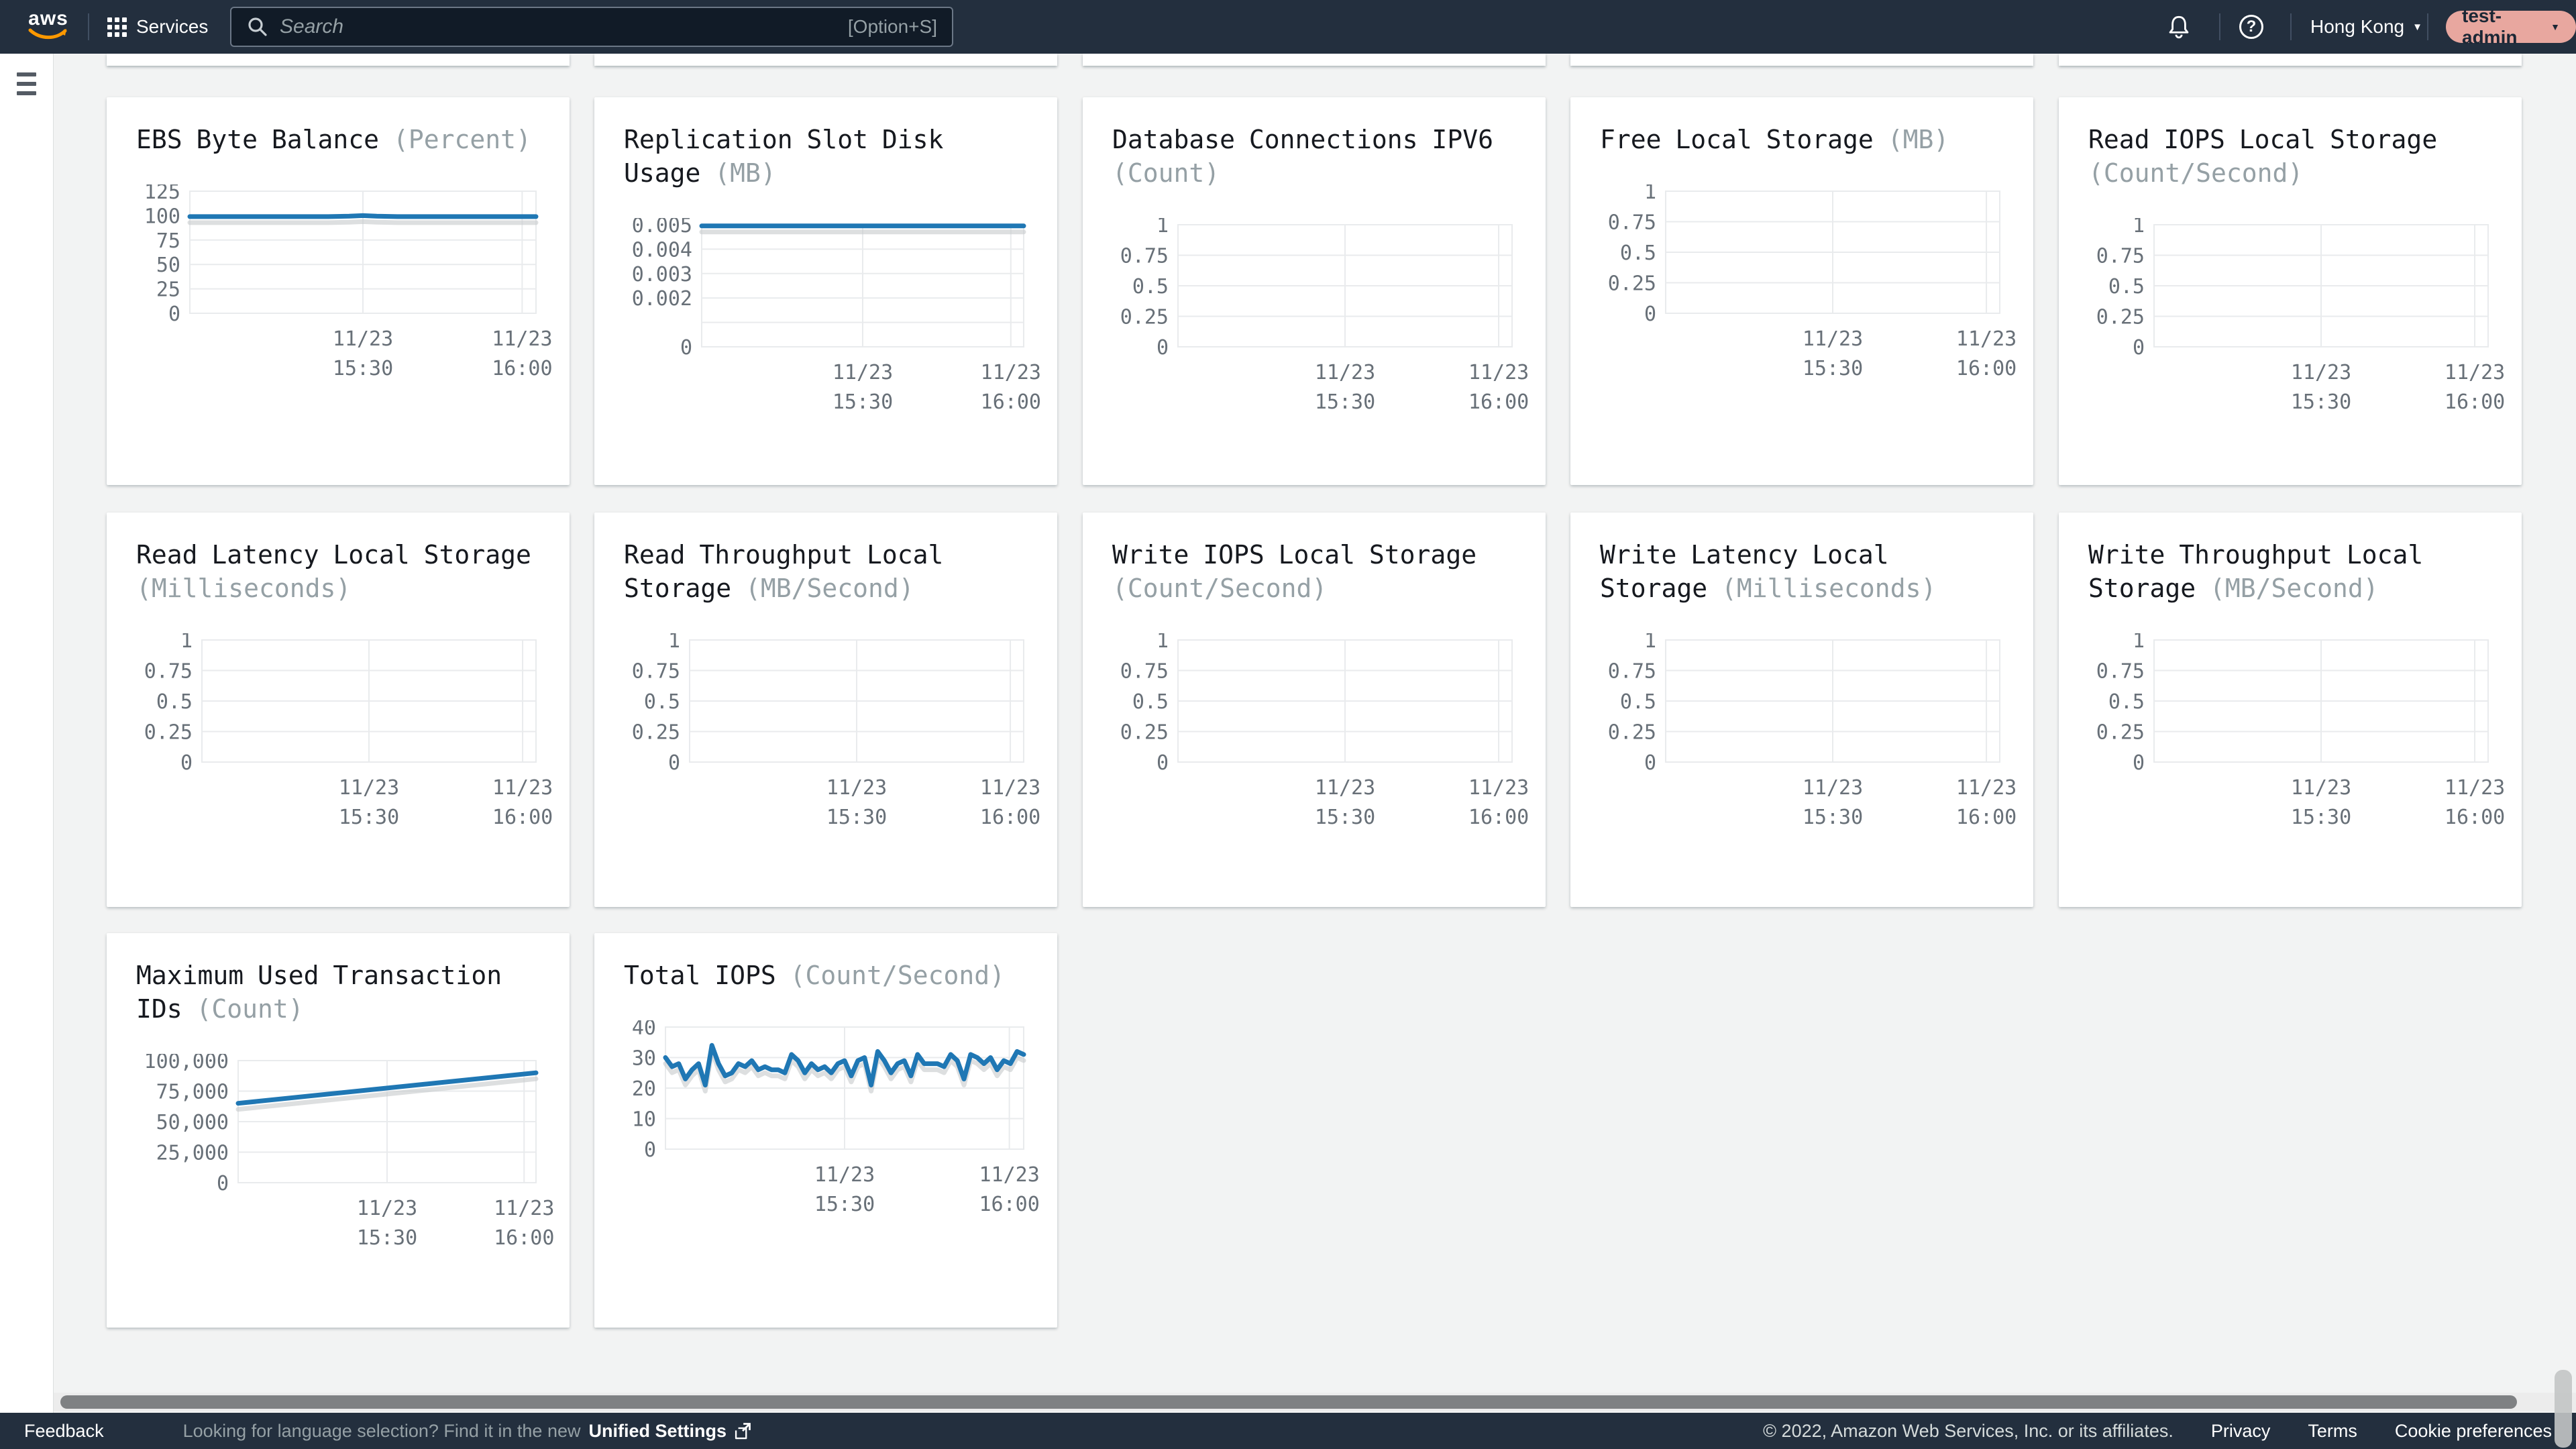 The height and width of the screenshot is (1449, 2576). Describe the element at coordinates (192, 1092) in the screenshot. I see `svg-text: 75,000` at that location.